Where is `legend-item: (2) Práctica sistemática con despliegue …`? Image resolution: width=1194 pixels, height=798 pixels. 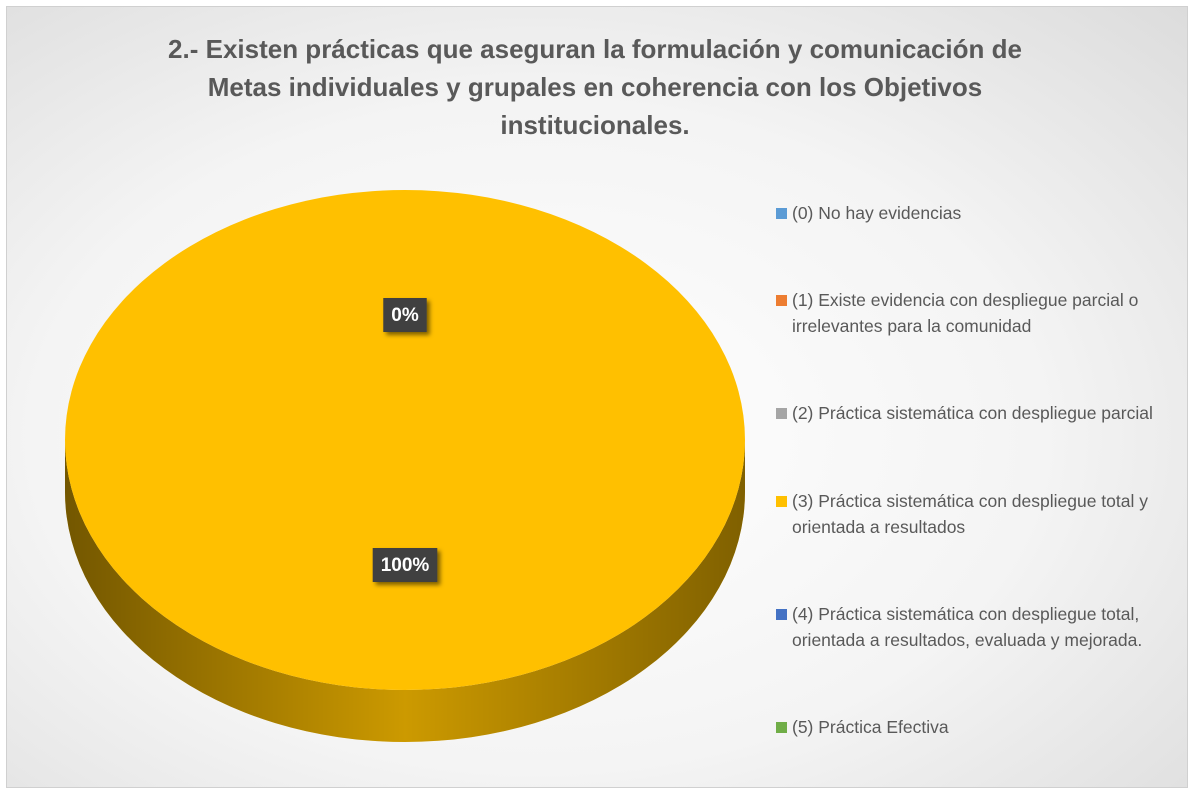 legend-item: (2) Práctica sistemática con despliegue … is located at coordinates (972, 413).